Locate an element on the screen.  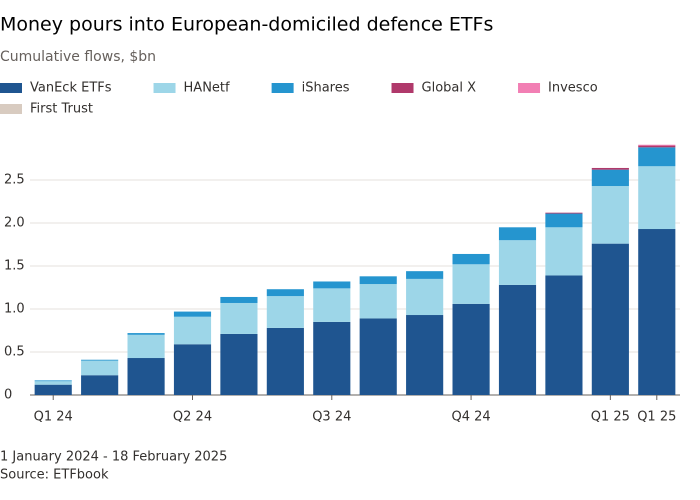
source: Source: ETFbook is located at coordinates (54, 475).